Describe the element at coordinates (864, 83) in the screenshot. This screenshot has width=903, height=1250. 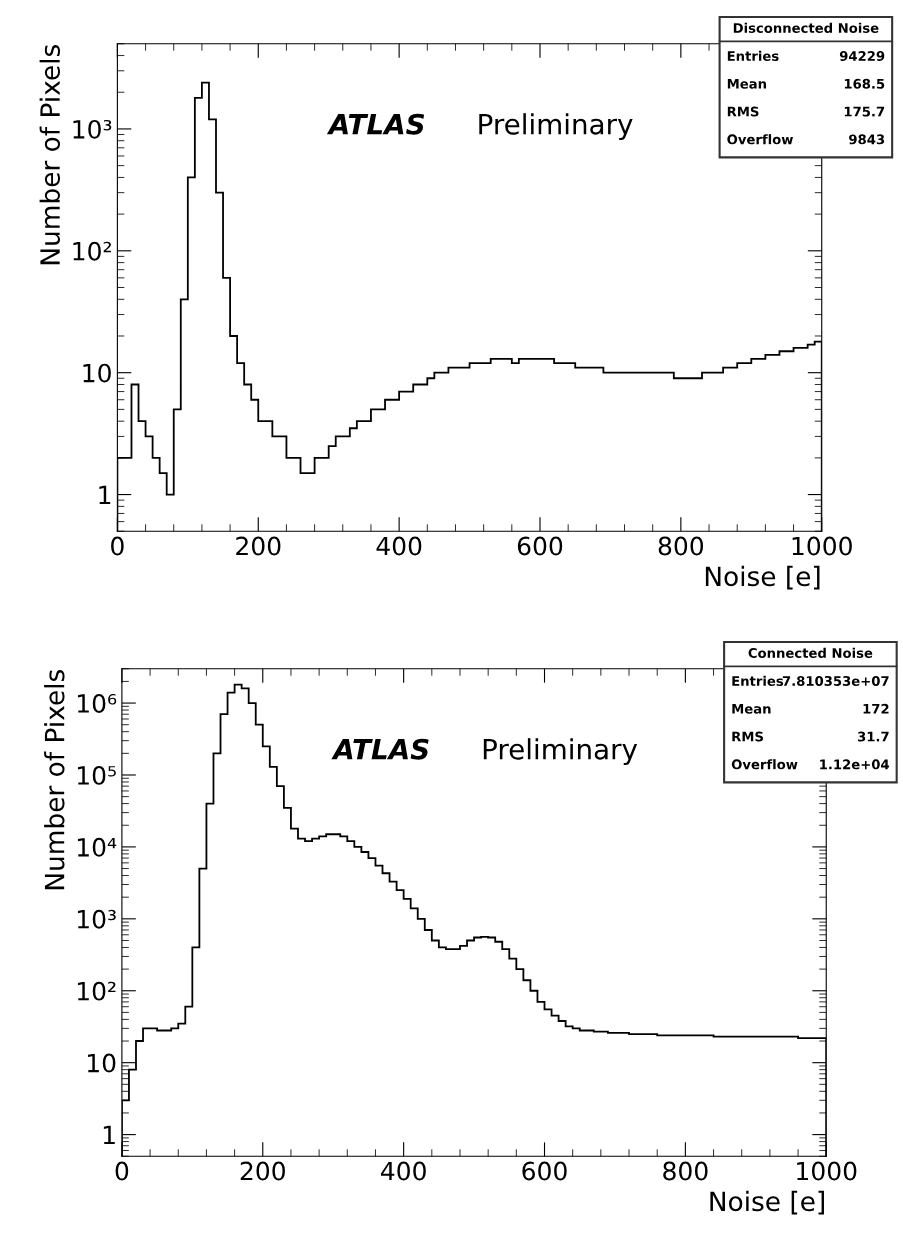
I see `text: 168.5` at that location.